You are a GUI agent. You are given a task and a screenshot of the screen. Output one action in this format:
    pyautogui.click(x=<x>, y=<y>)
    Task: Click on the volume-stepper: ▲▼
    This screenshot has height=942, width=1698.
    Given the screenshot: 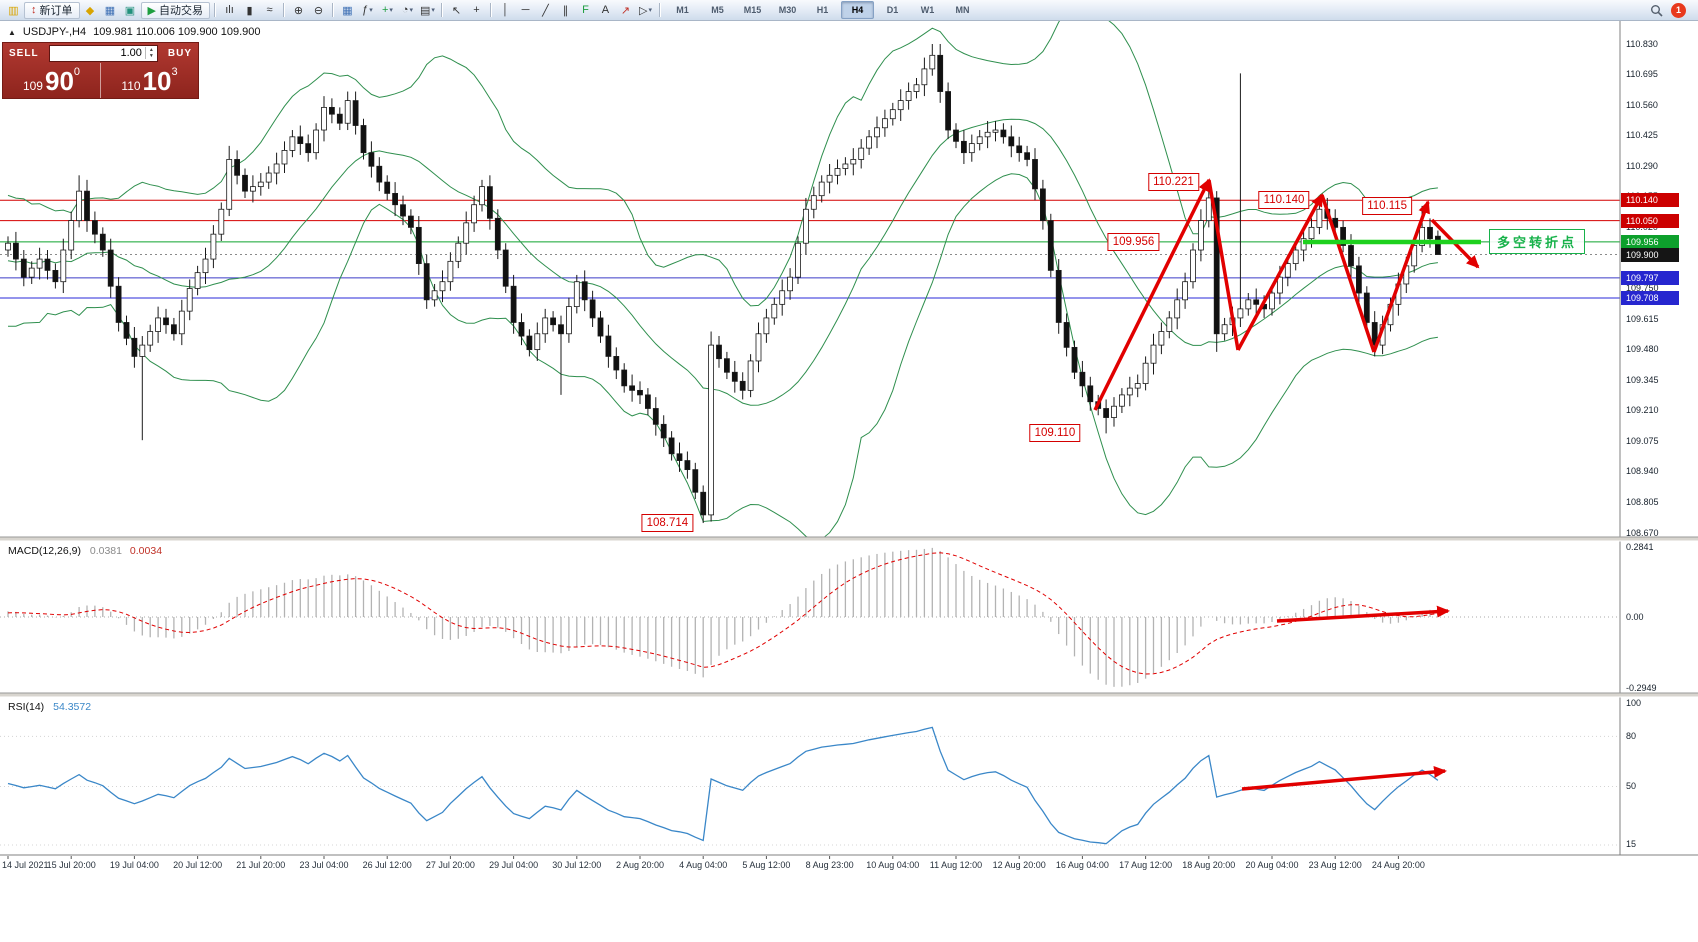 What is the action you would take?
    pyautogui.click(x=103, y=53)
    